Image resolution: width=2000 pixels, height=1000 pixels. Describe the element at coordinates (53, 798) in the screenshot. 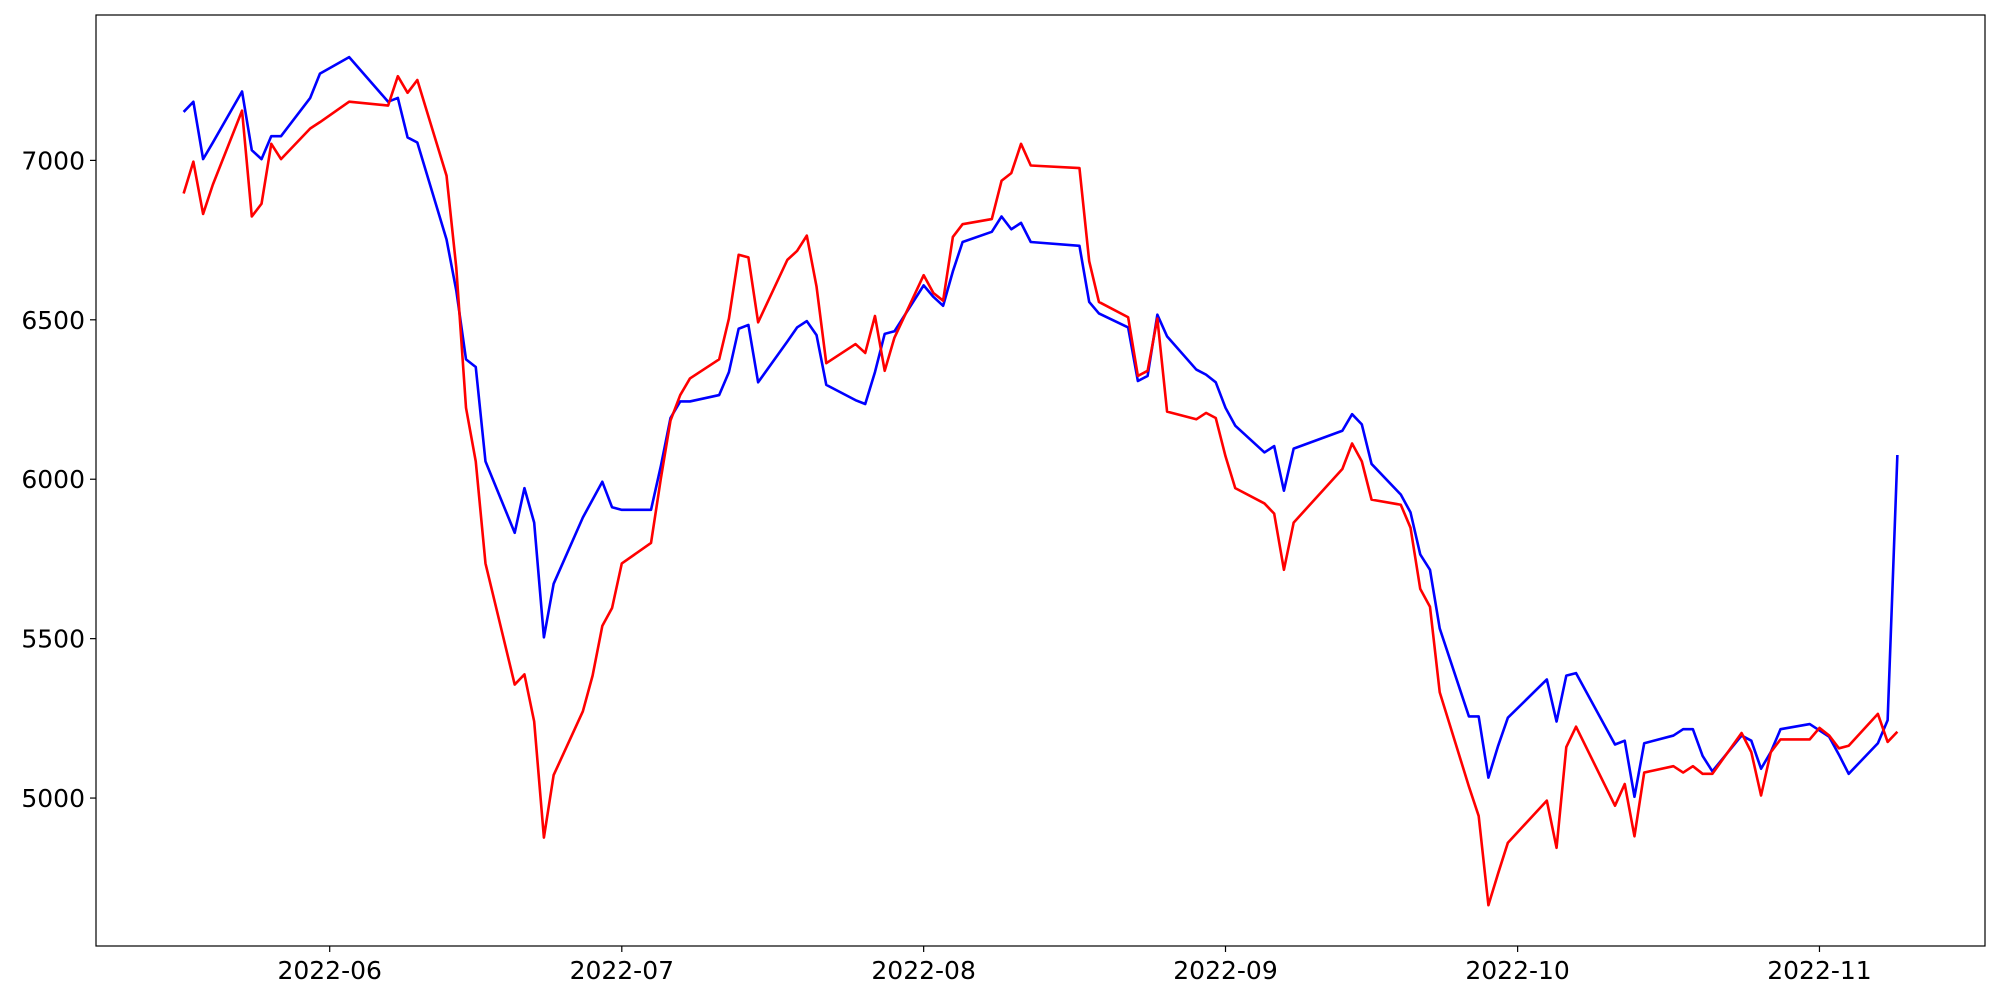

I see `y-tick-label: 5000` at that location.